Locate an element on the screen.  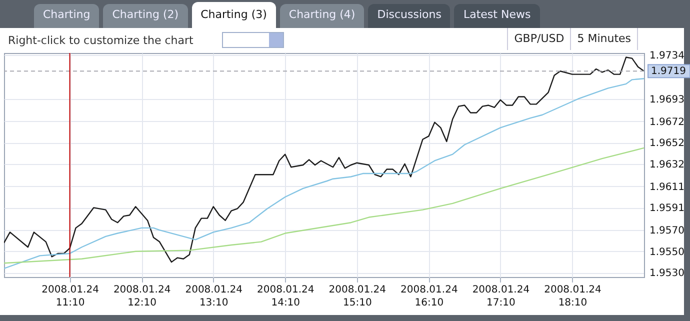
text: 5 Minutes is located at coordinates (604, 39).